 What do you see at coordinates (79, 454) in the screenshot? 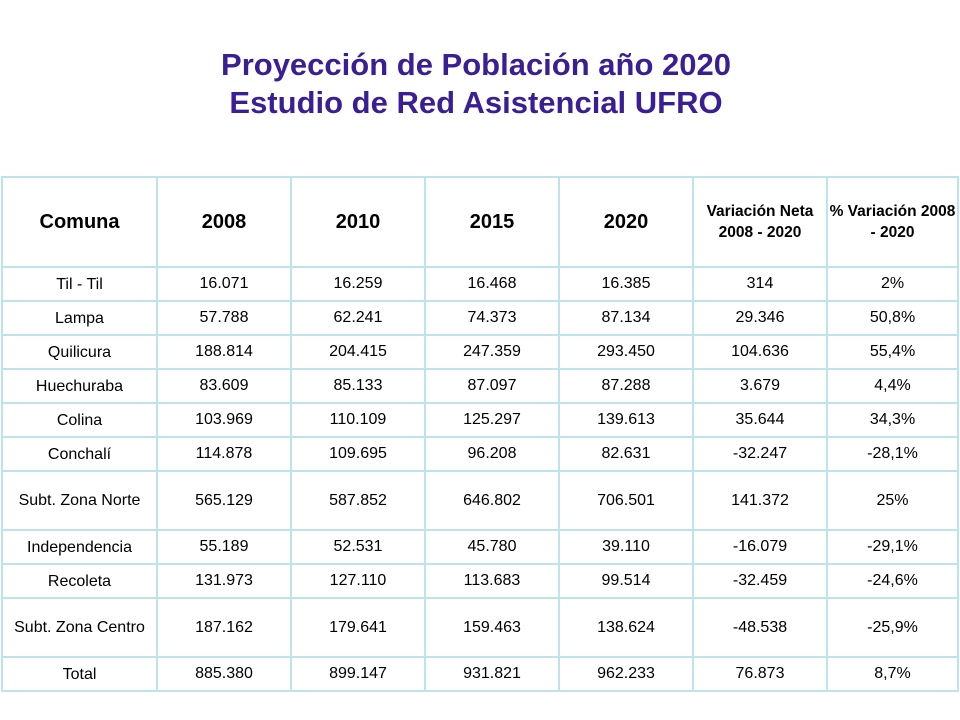
I see `comuna-cell: Conchalí` at bounding box center [79, 454].